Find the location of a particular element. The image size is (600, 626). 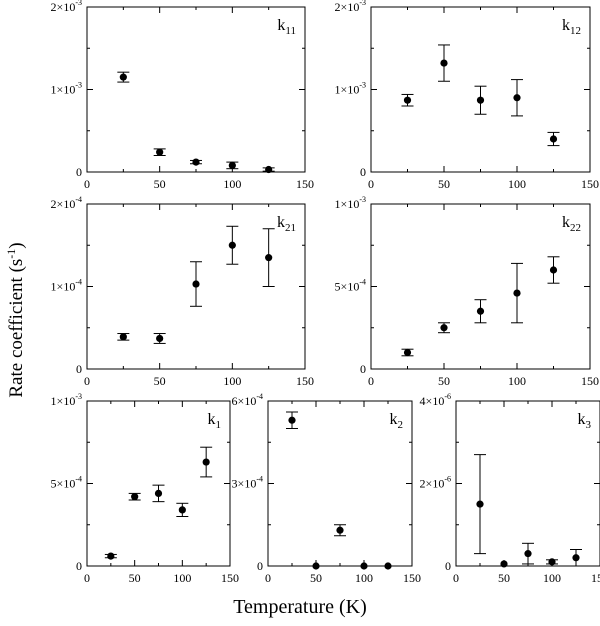

panel-k11: 0 50 100 150 0 1×10⁻³ 2×10⁻³ k11 is located at coordinates (182, 95).